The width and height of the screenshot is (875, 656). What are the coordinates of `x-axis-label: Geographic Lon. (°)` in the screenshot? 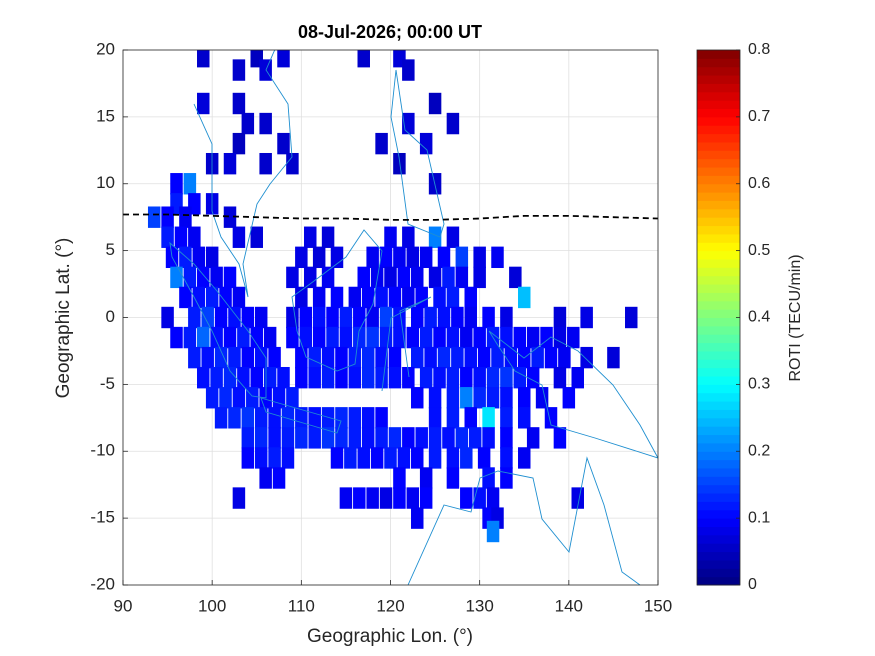 It's located at (390, 636).